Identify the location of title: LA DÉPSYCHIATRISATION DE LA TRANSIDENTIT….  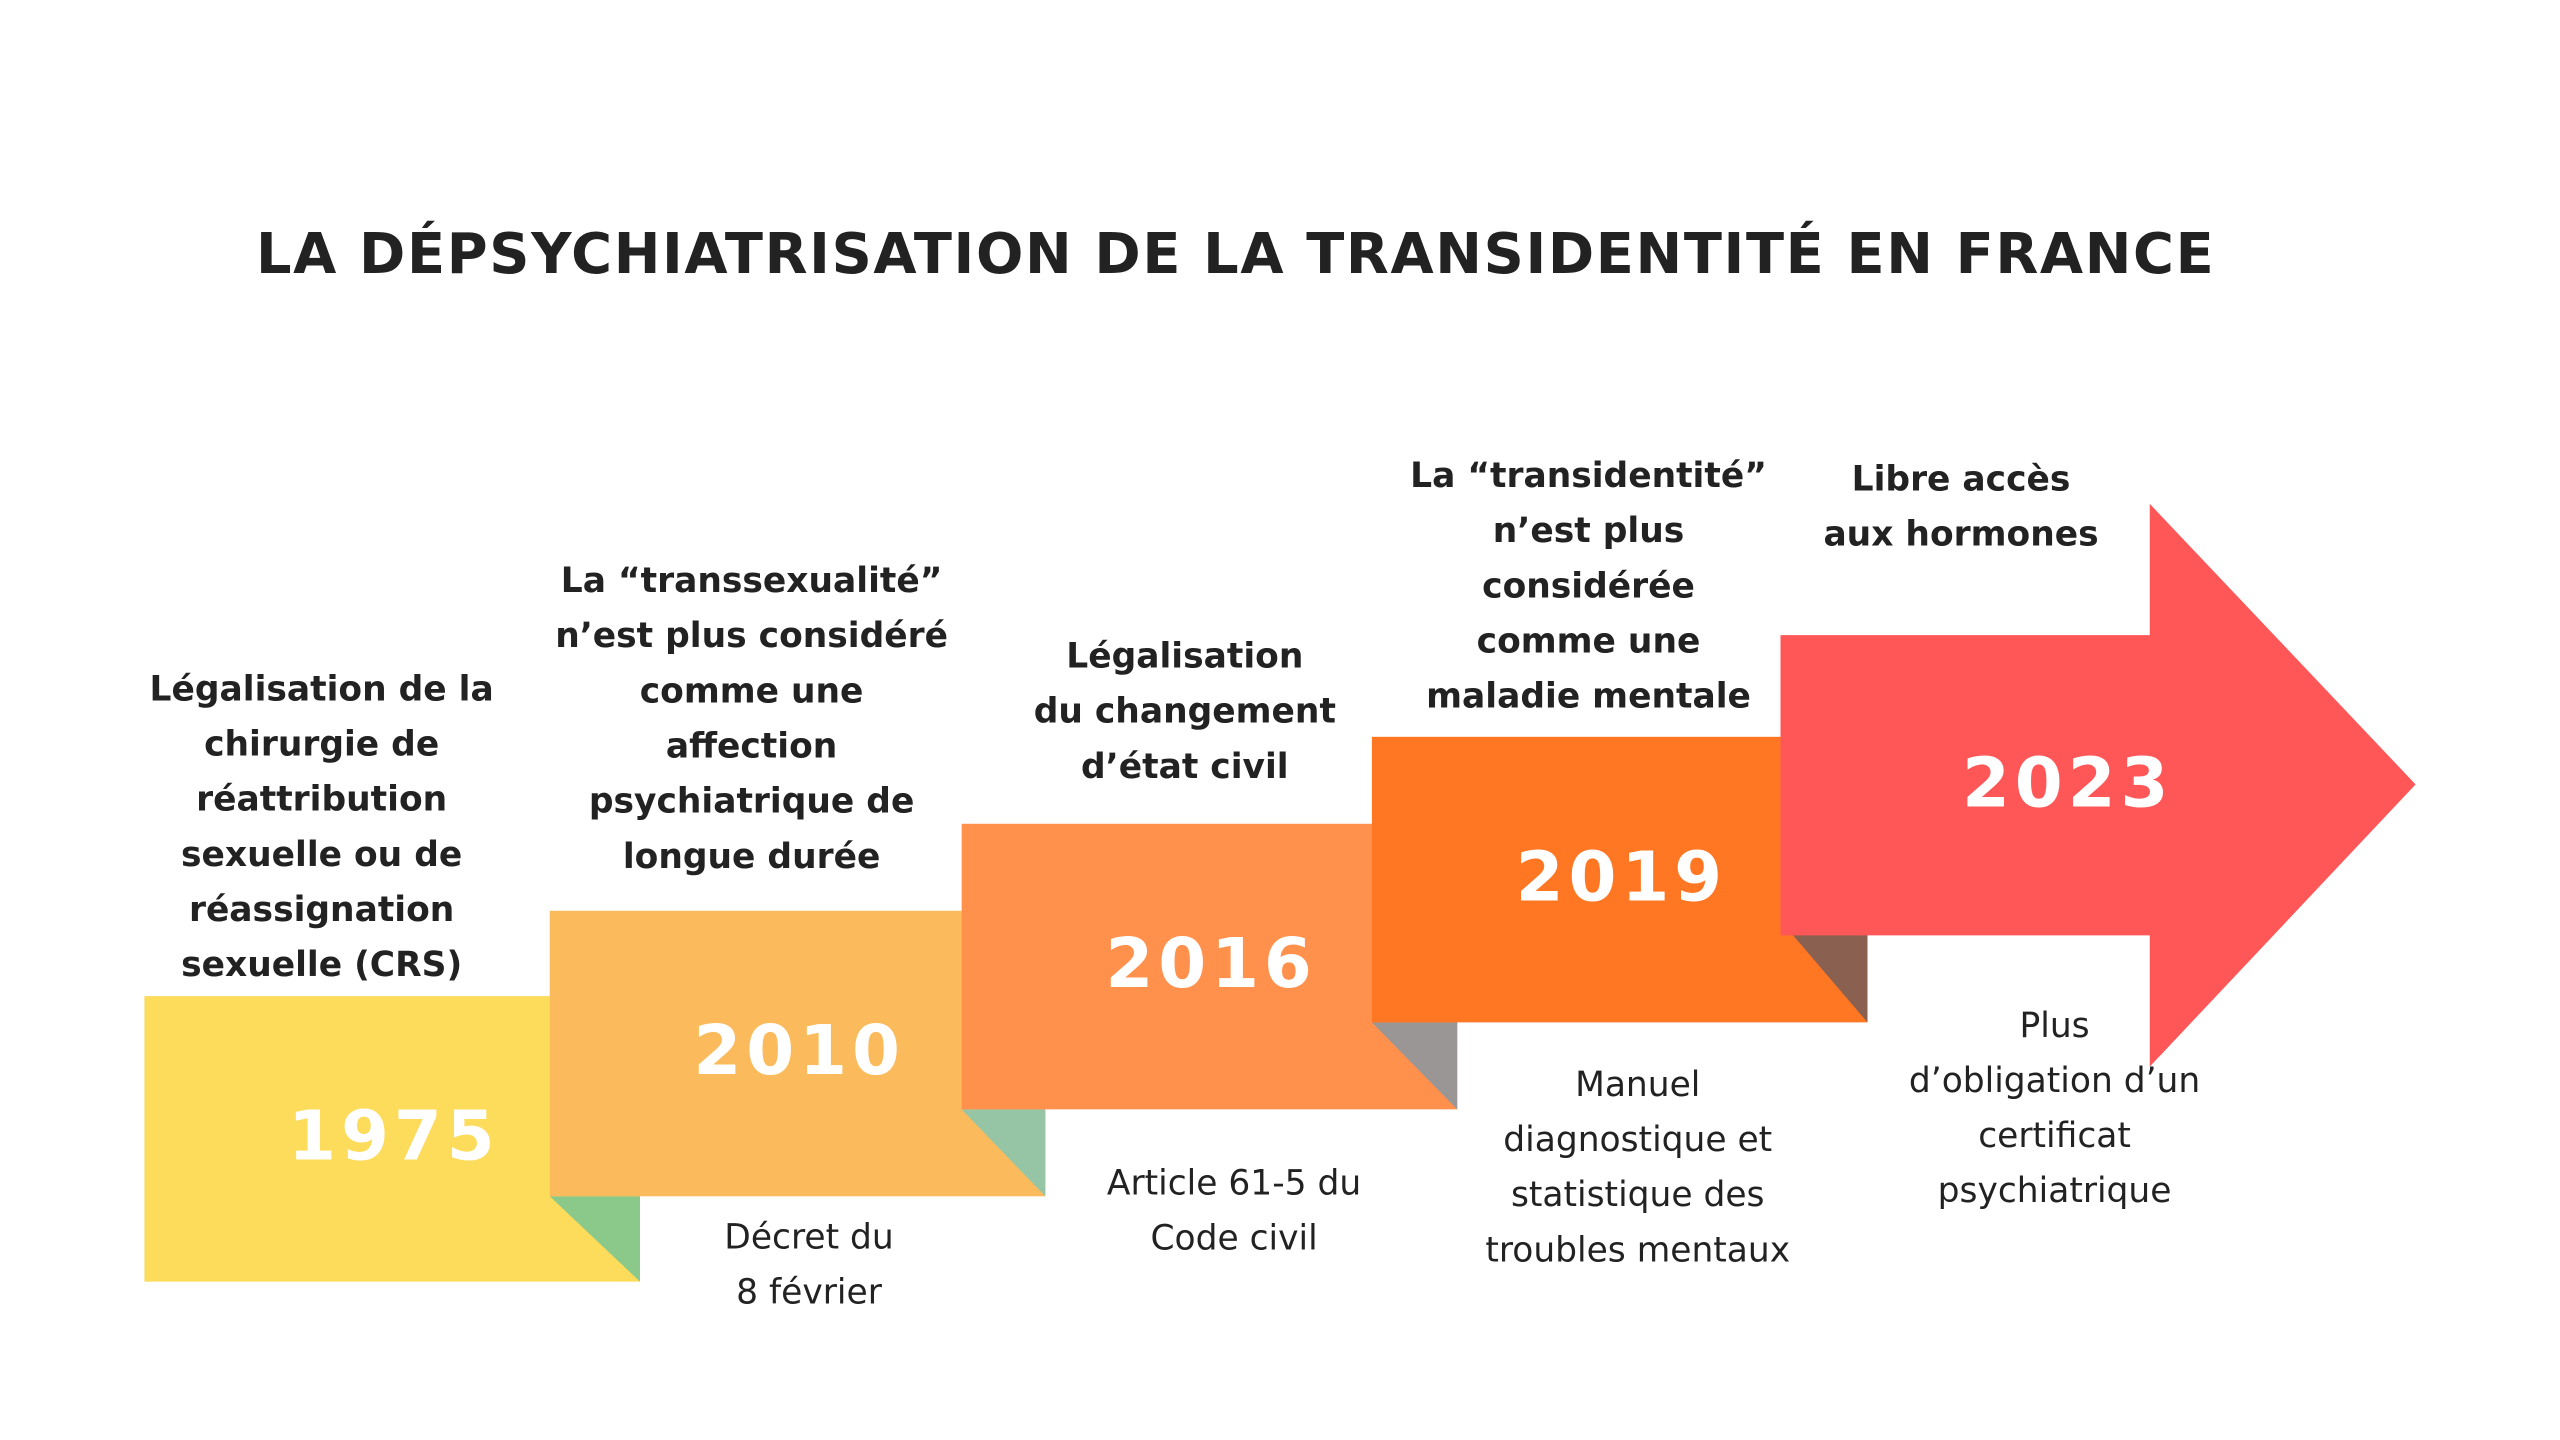
(1235, 254).